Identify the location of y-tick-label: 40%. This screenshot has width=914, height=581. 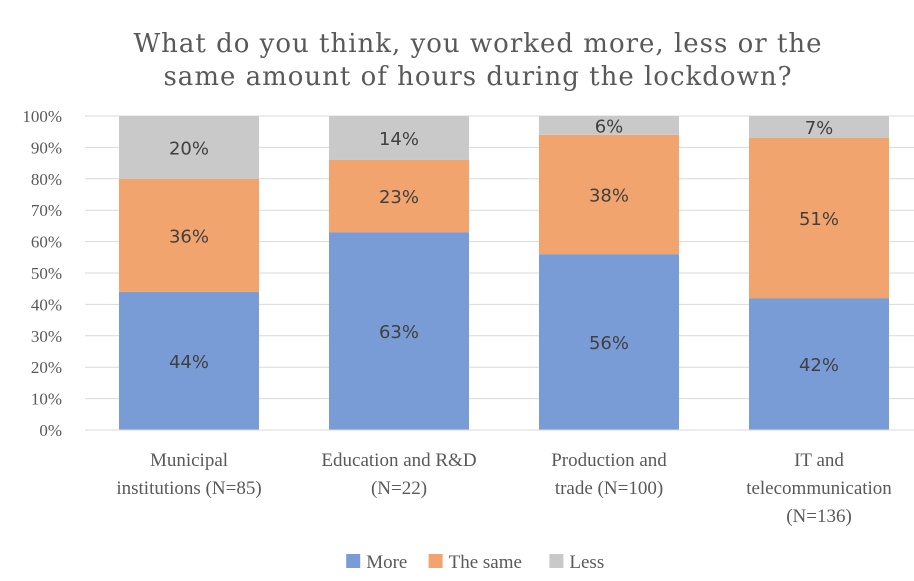
(46, 304).